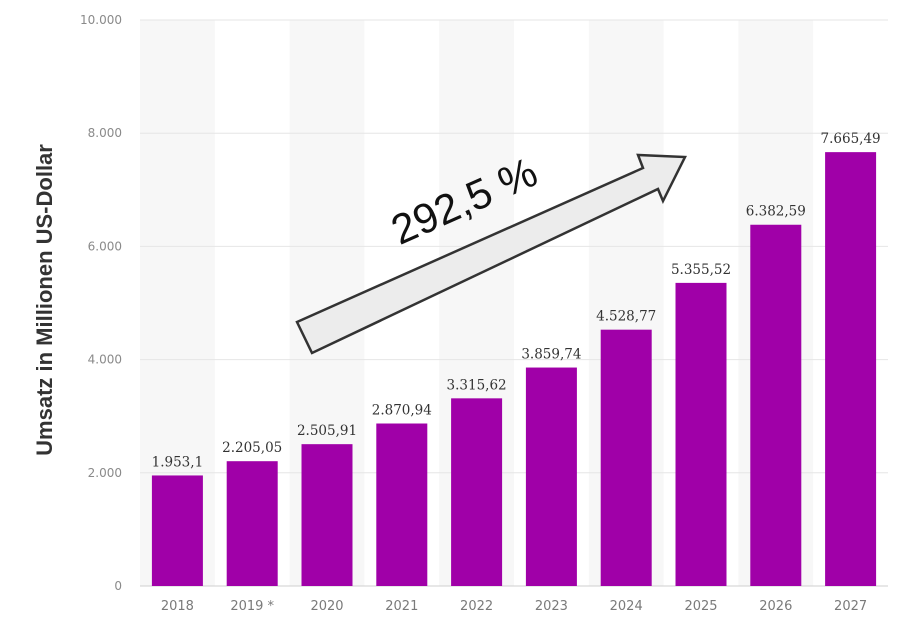 Image resolution: width=898 pixels, height=617 pixels. What do you see at coordinates (551, 355) in the screenshot?
I see `data-label: 3.859,74` at bounding box center [551, 355].